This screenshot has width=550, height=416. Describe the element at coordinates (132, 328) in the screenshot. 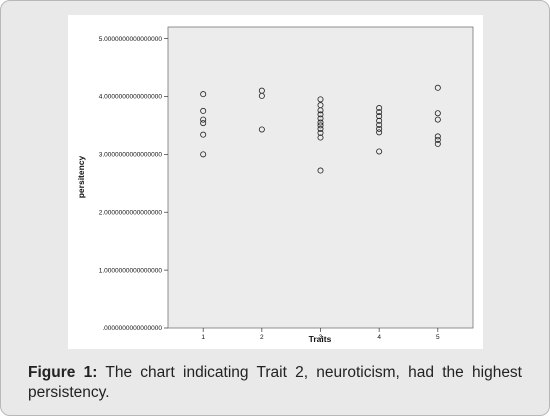

I see `y-tick-label: .0000000000000000` at that location.